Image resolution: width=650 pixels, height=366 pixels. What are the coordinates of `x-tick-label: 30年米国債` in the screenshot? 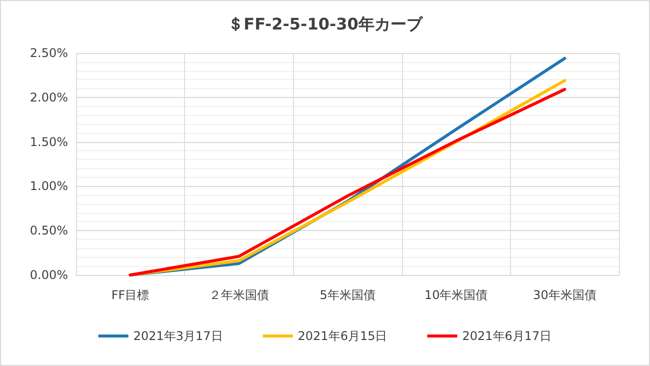 It's located at (564, 295).